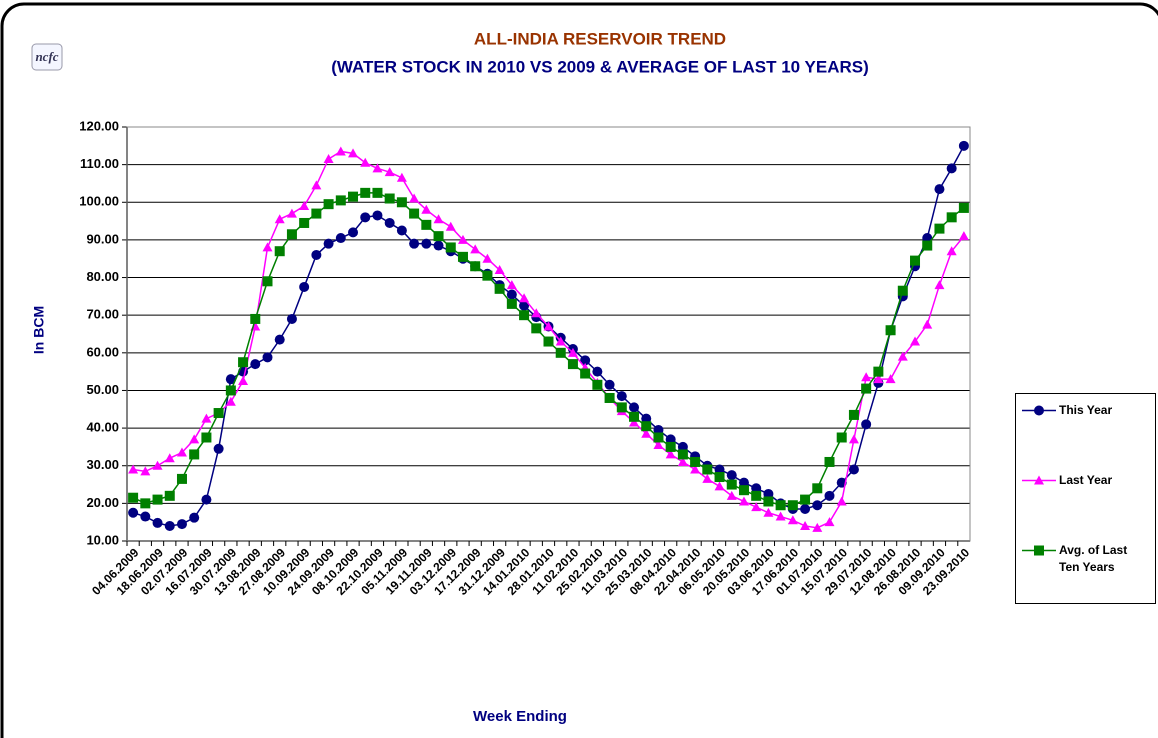 The width and height of the screenshot is (1158, 738). I want to click on logo-box, so click(47, 57).